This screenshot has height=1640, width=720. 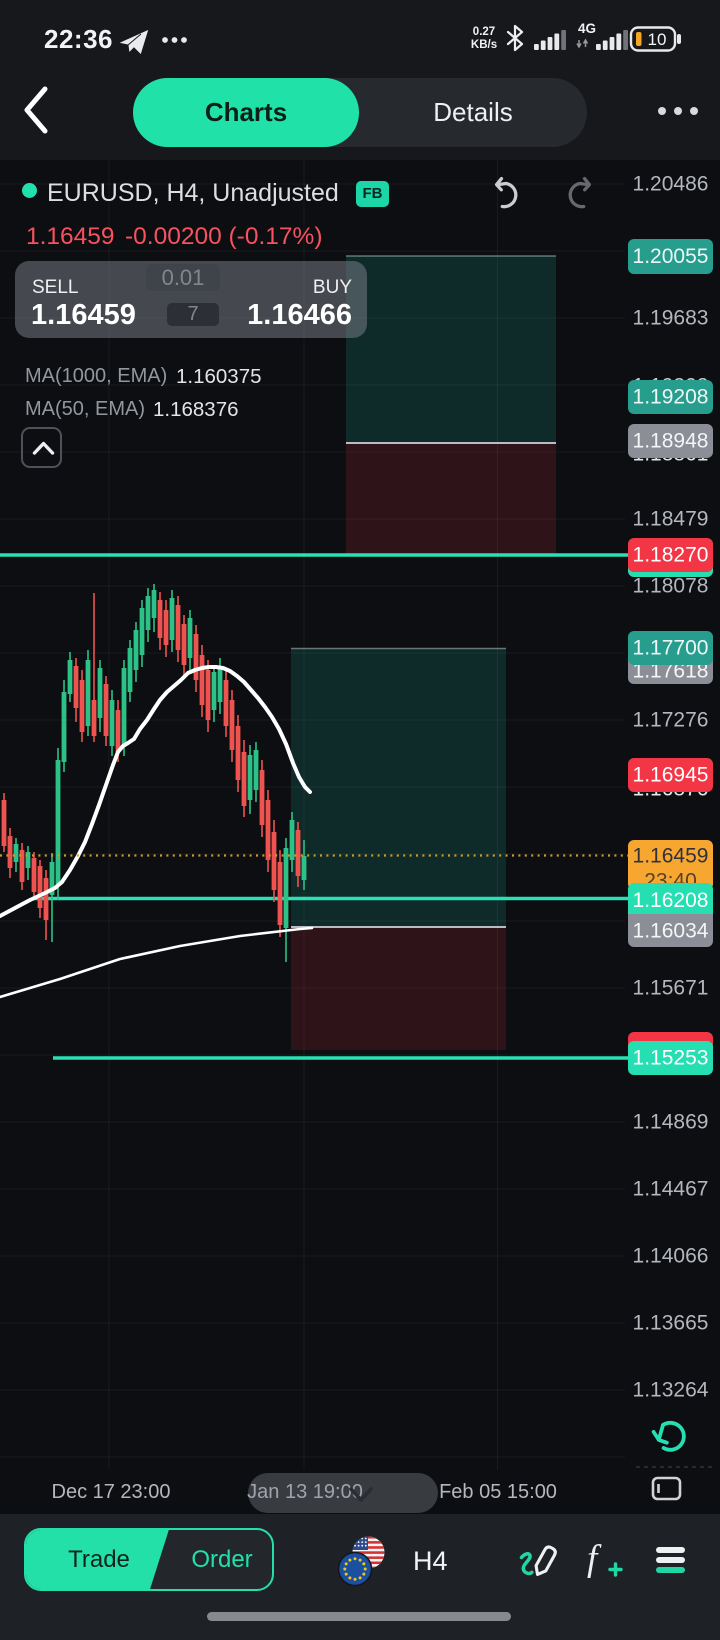 What do you see at coordinates (671, 988) in the screenshot?
I see `svg-text: 1.15671` at bounding box center [671, 988].